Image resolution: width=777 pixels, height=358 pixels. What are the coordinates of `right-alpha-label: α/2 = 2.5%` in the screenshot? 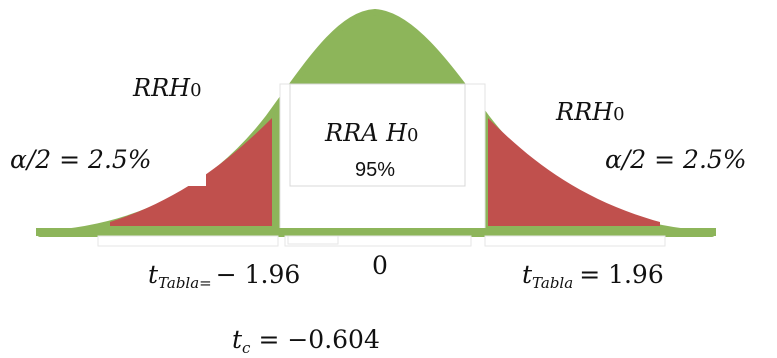 It's located at (676, 159).